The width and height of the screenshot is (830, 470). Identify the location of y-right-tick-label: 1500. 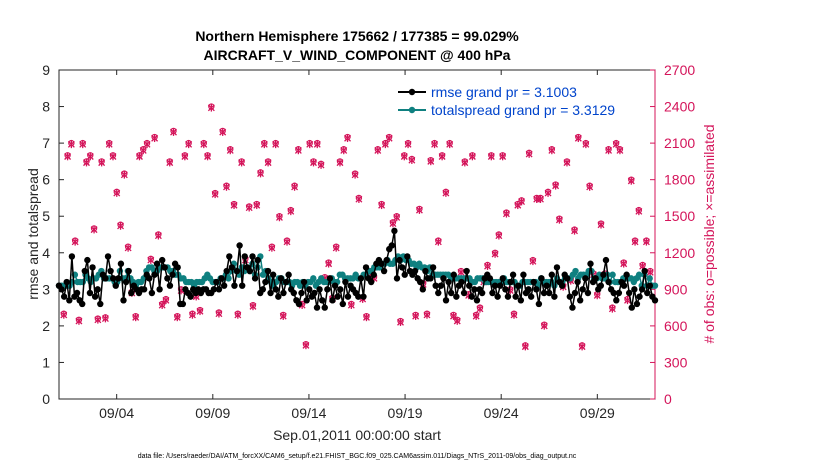
(679, 216).